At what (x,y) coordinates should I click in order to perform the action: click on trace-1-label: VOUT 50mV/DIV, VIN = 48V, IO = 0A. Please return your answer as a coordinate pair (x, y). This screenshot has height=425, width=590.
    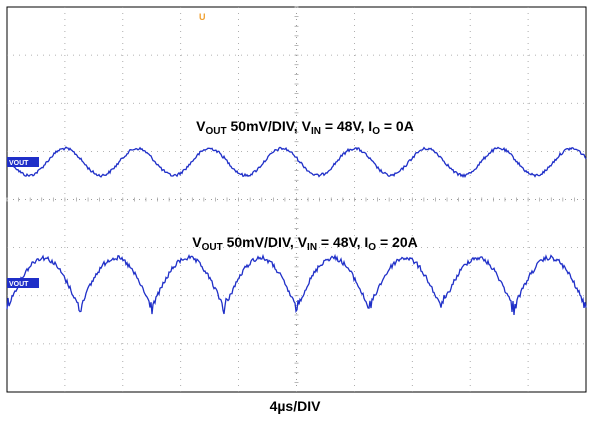
    Looking at the image, I should click on (305, 127).